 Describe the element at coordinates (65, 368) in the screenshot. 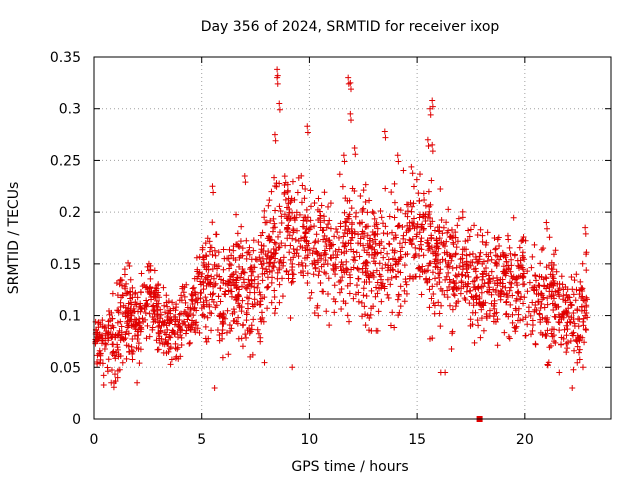

I see `y-tick-label: 0.05` at that location.